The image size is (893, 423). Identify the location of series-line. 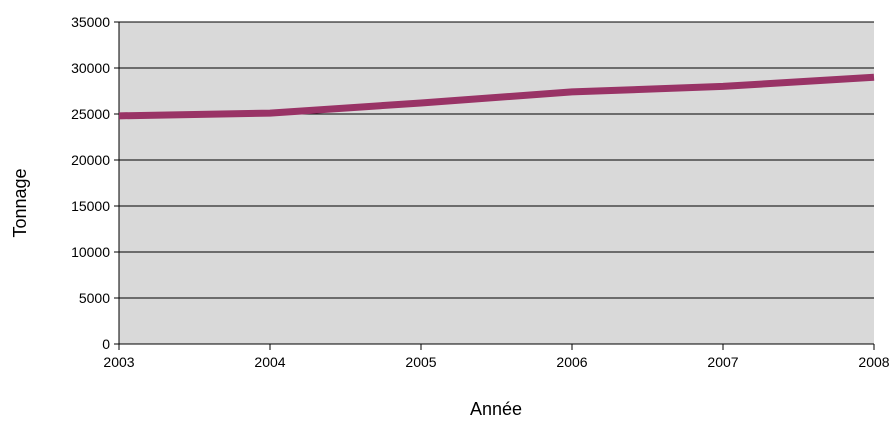
(496, 96).